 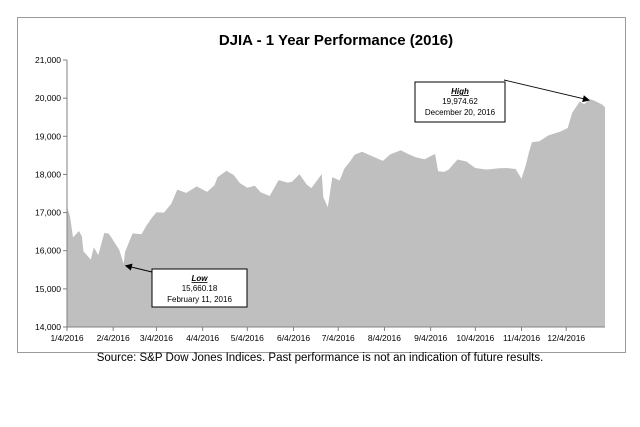 What do you see at coordinates (48, 98) in the screenshot?
I see `y-tick-label: 20,000` at bounding box center [48, 98].